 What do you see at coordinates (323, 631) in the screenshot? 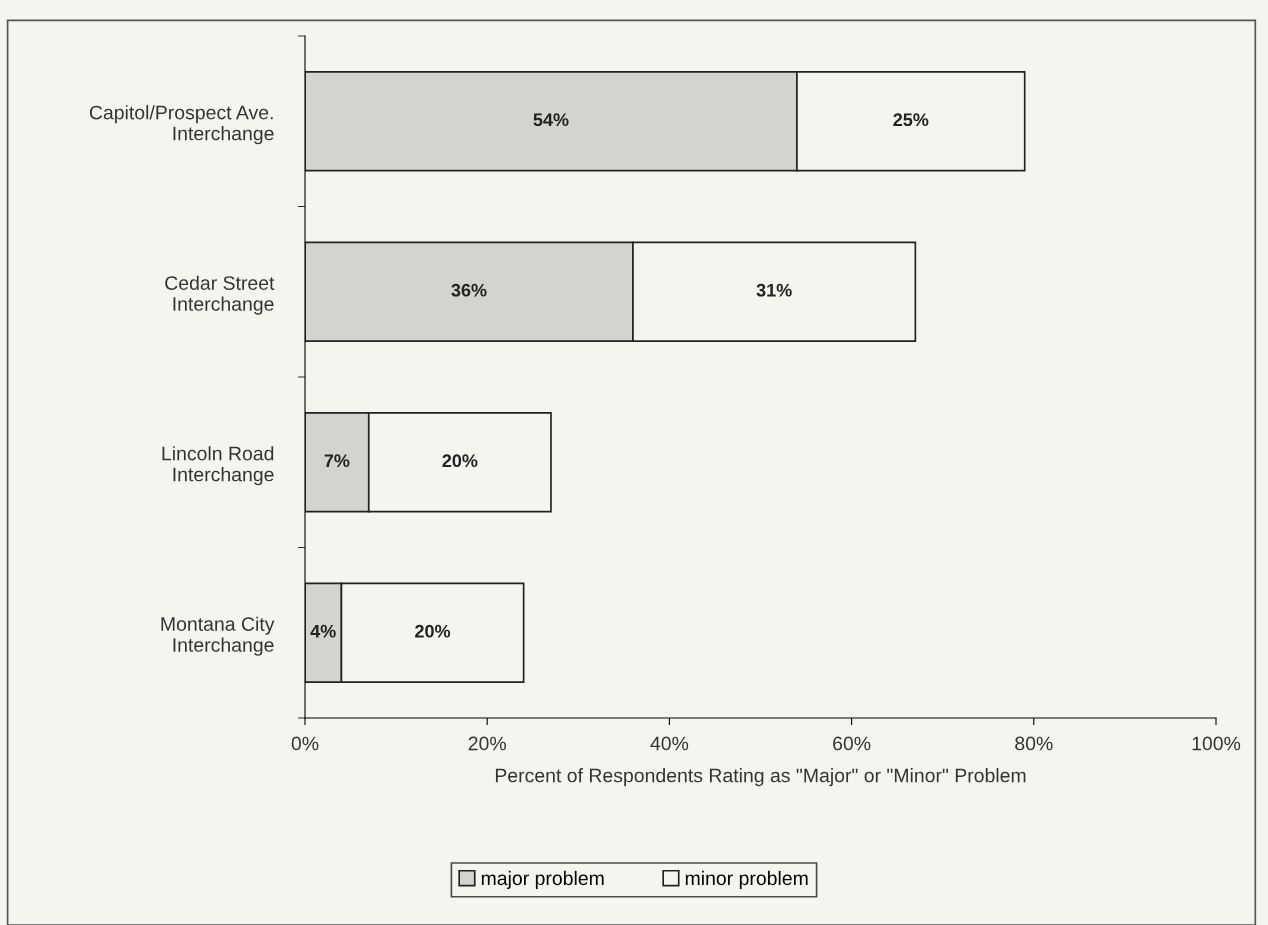
I see `data-label: 4%` at bounding box center [323, 631].